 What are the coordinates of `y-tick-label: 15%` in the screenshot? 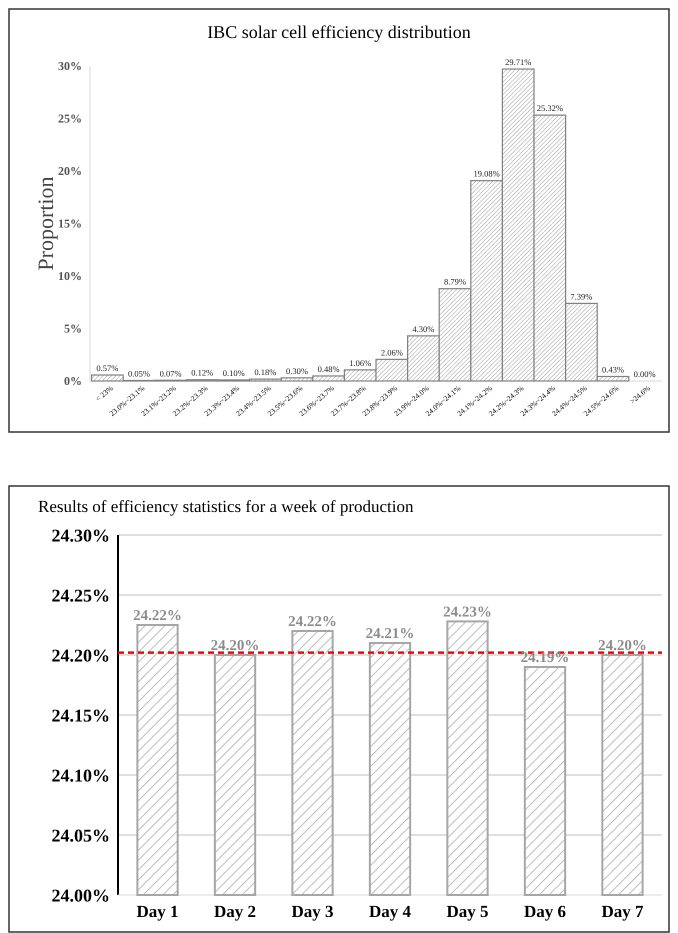 It's located at (70, 223).